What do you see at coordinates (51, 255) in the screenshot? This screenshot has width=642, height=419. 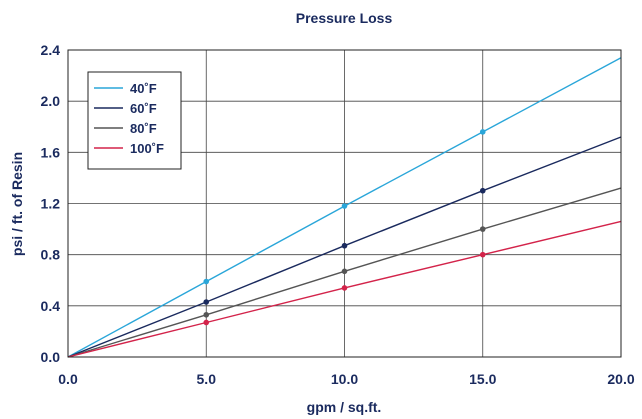 I see `y-tick-label: 0.8` at bounding box center [51, 255].